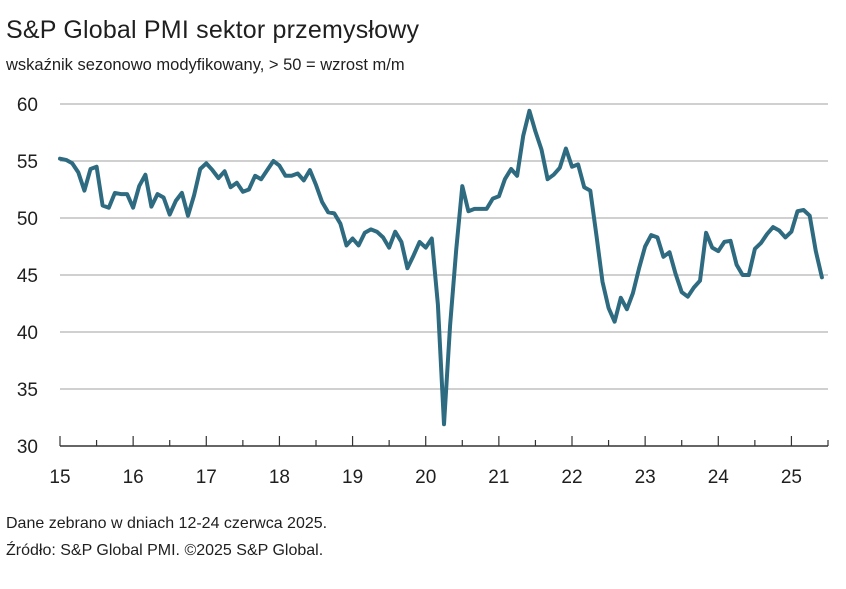  What do you see at coordinates (645, 477) in the screenshot?
I see `x-tick-label: 23` at bounding box center [645, 477].